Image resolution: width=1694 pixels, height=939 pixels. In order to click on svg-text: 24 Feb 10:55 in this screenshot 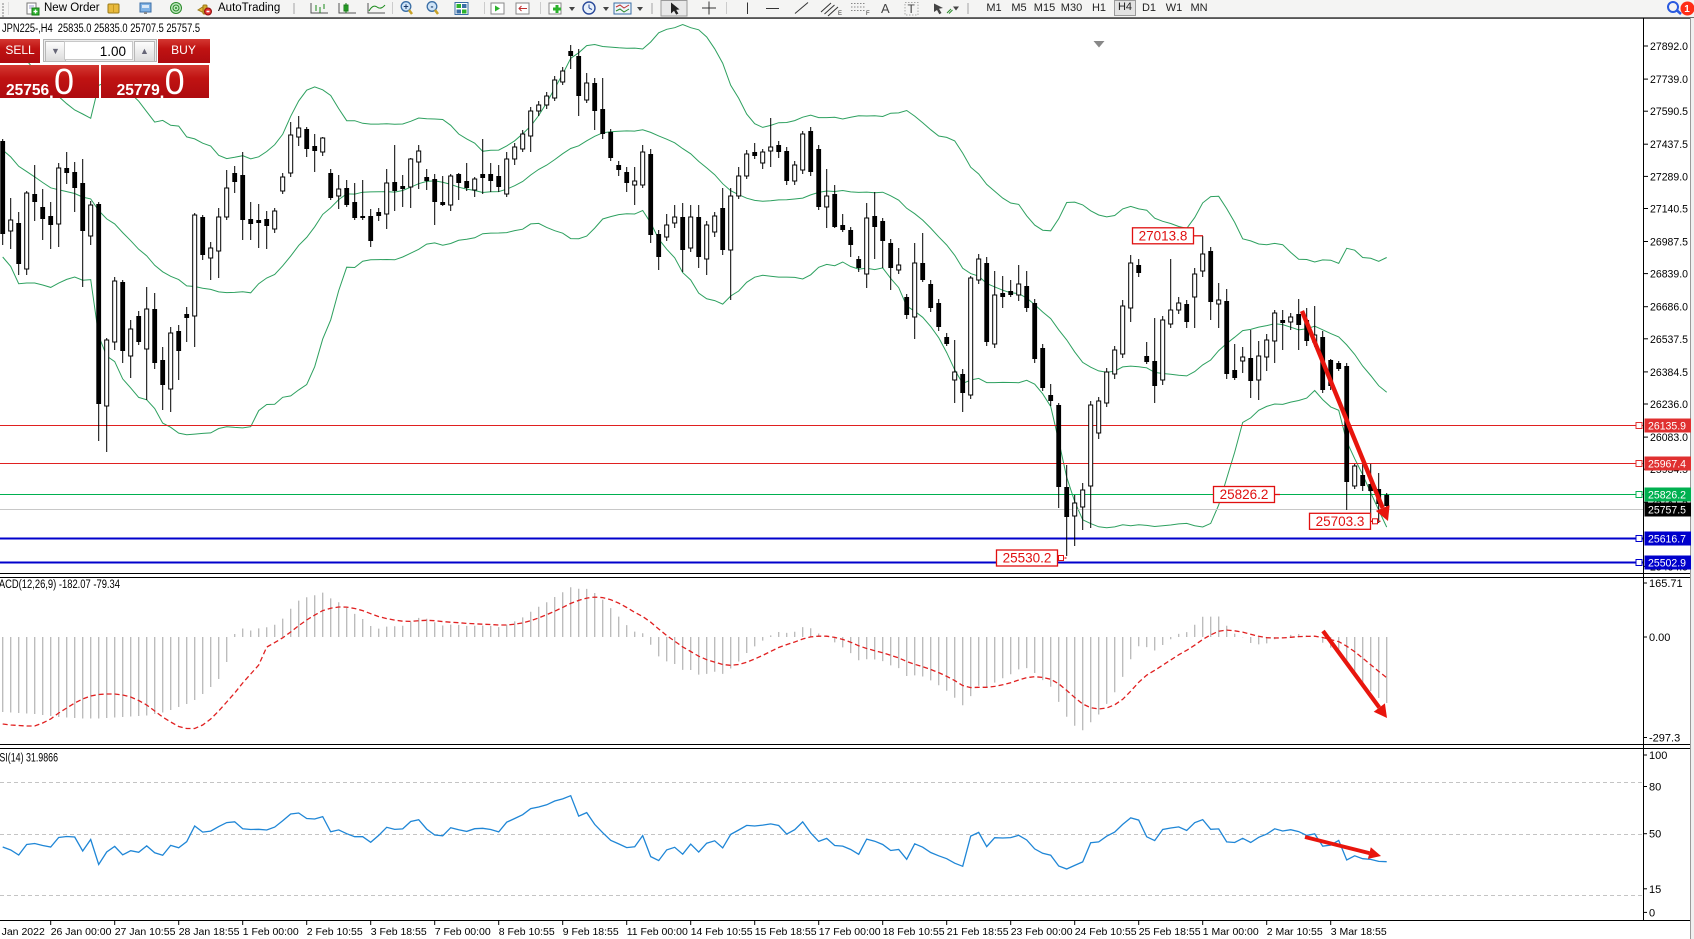, I will do `click(1106, 932)`.